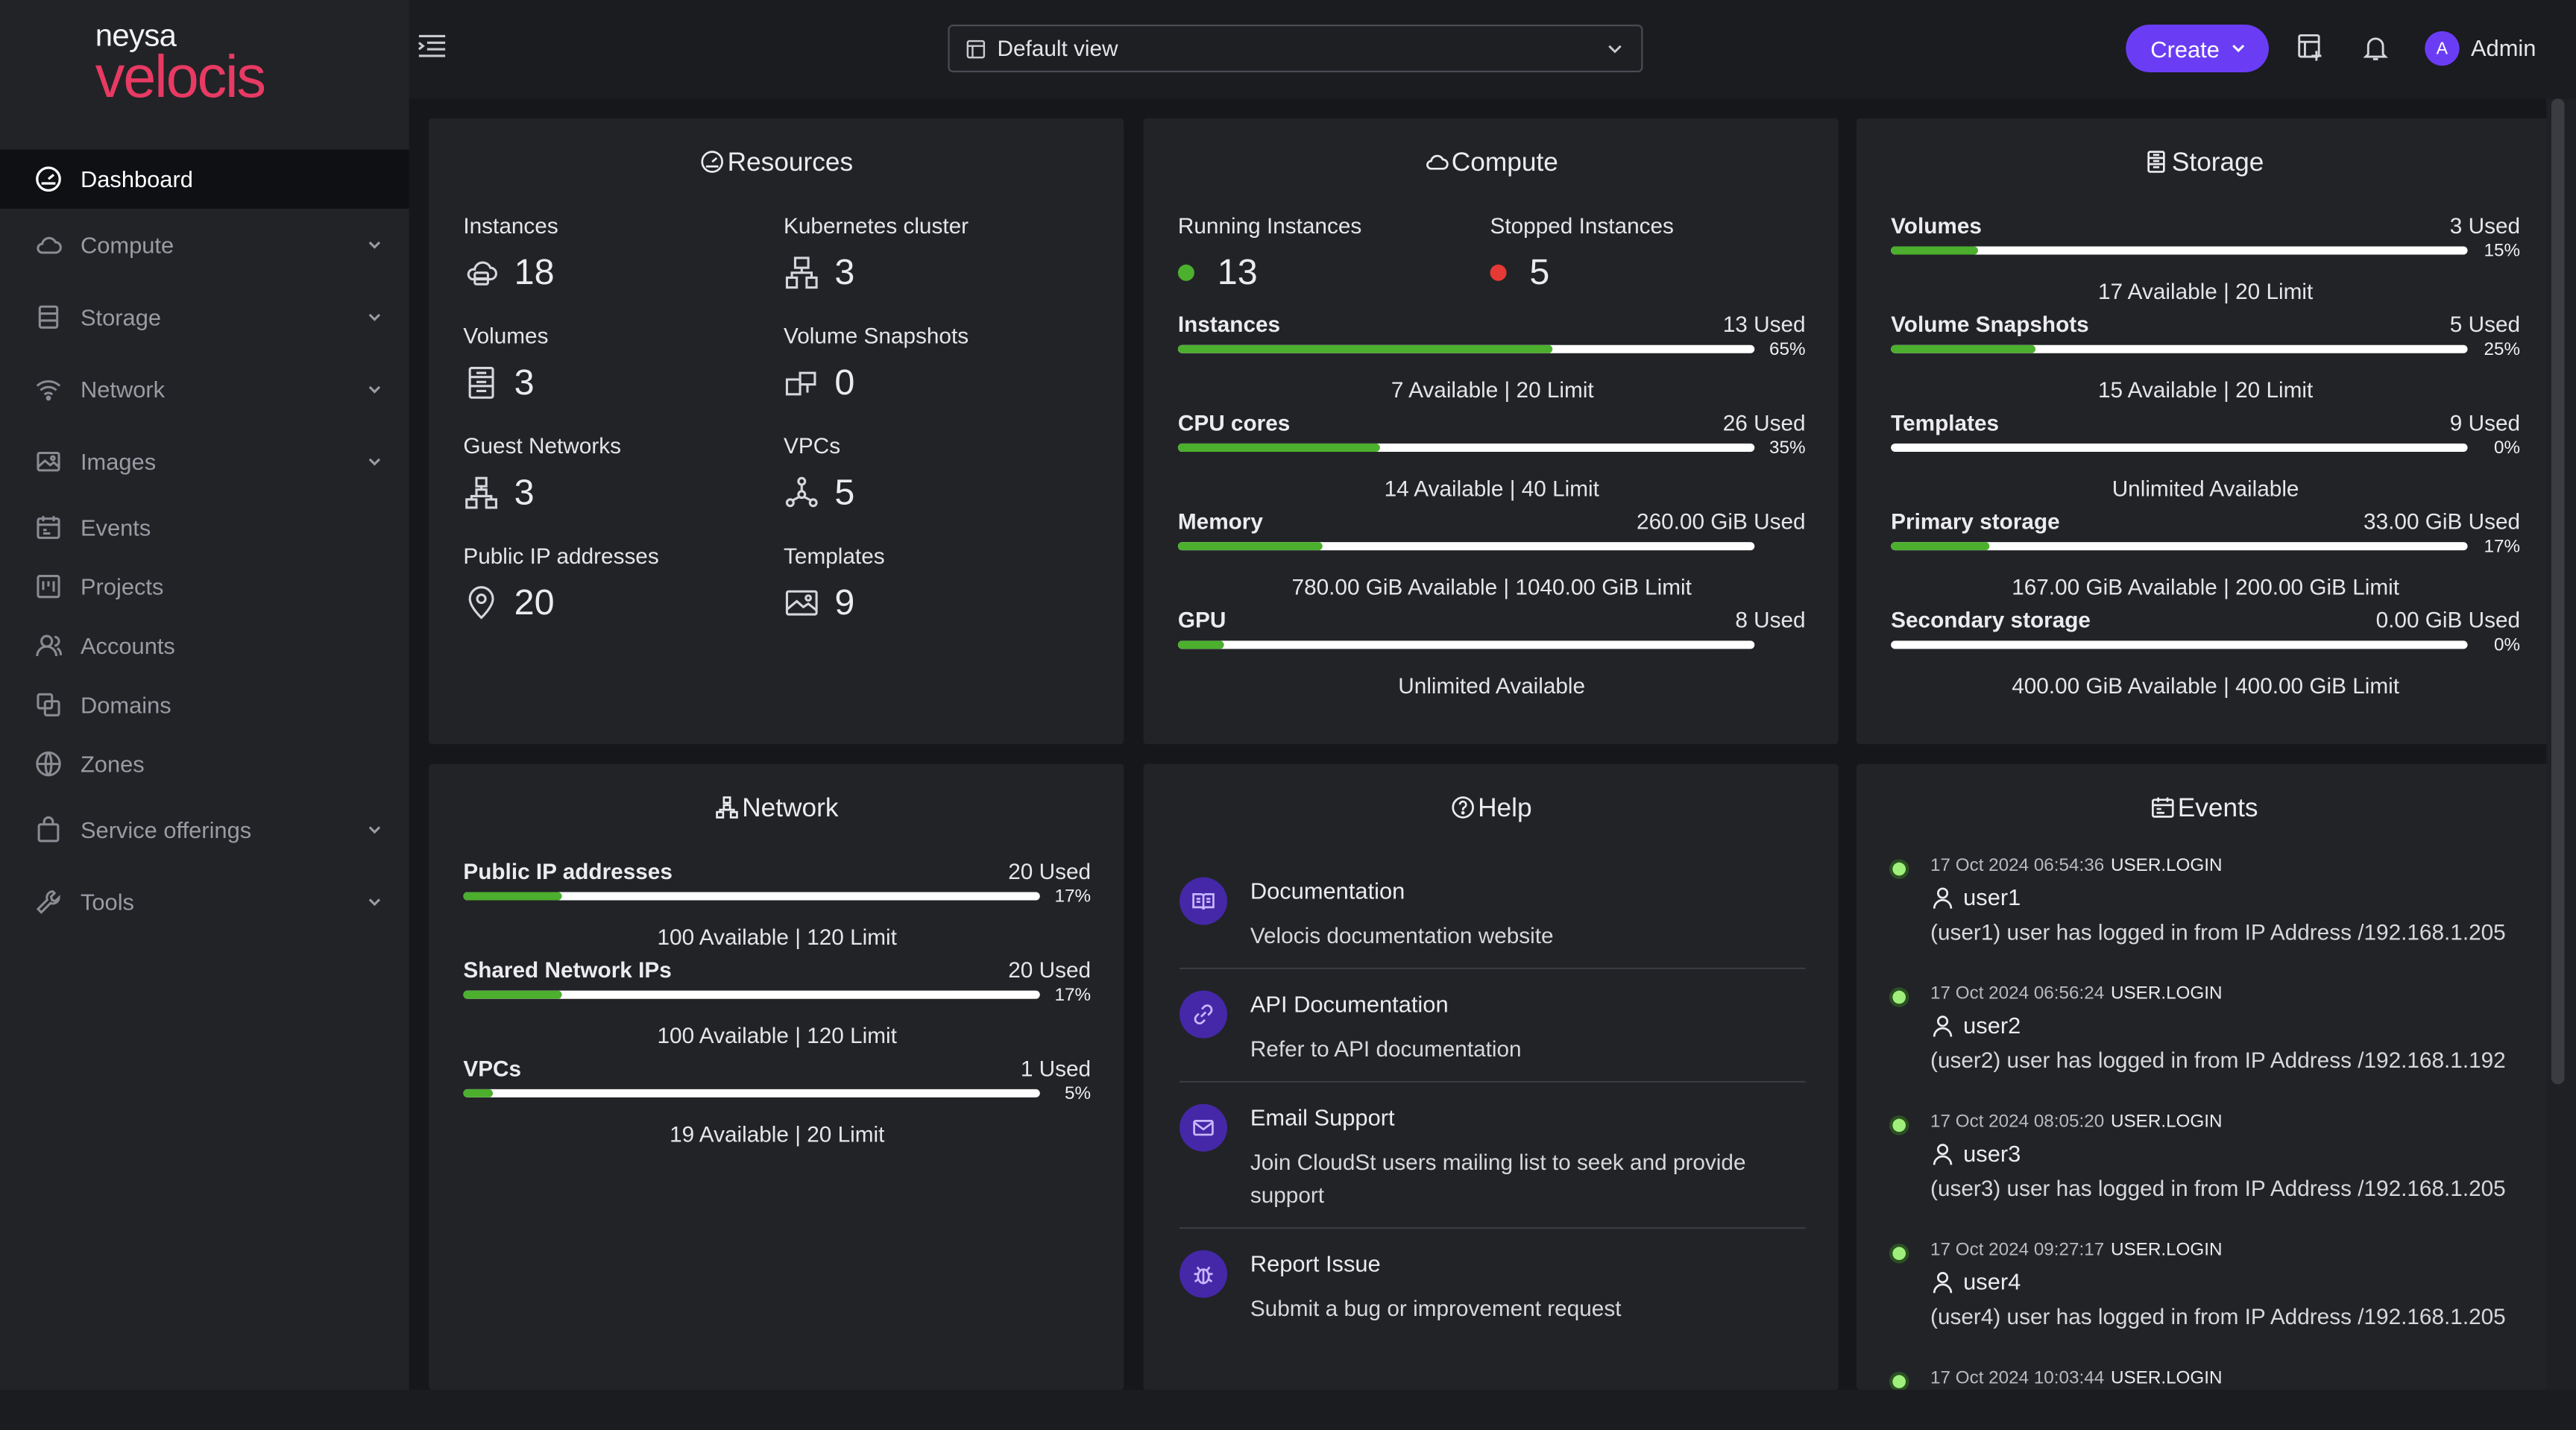  What do you see at coordinates (2375, 48) in the screenshot?
I see `bell-icon` at bounding box center [2375, 48].